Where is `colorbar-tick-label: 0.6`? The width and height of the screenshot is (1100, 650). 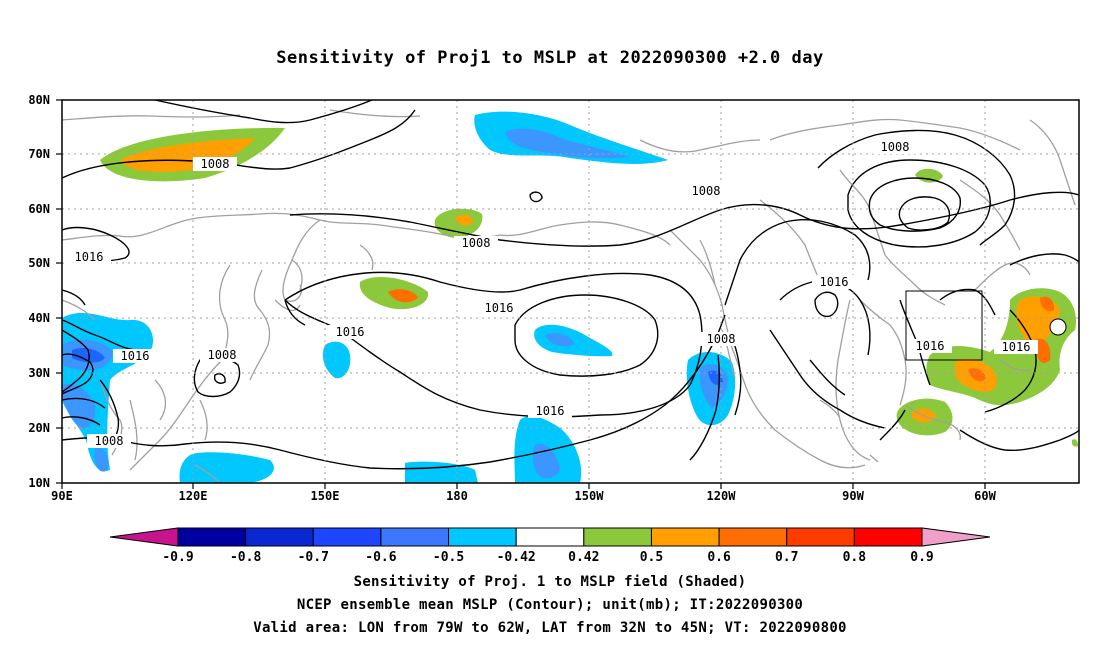 colorbar-tick-label: 0.6 is located at coordinates (719, 557).